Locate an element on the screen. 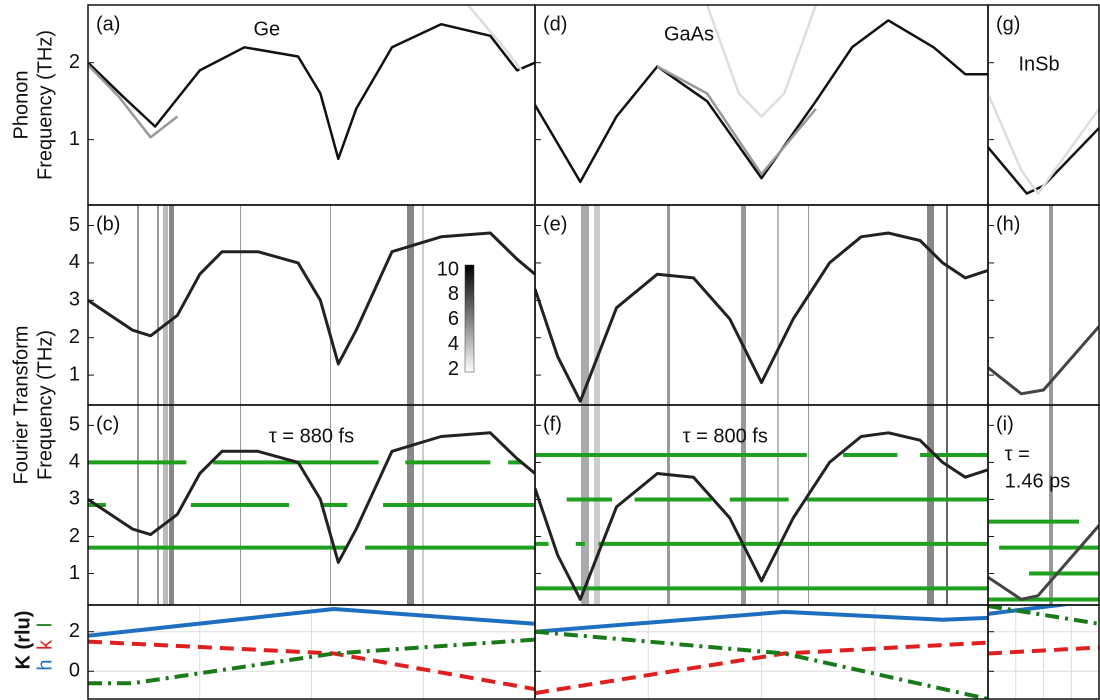  panel-title: InSb is located at coordinates (1038, 64).